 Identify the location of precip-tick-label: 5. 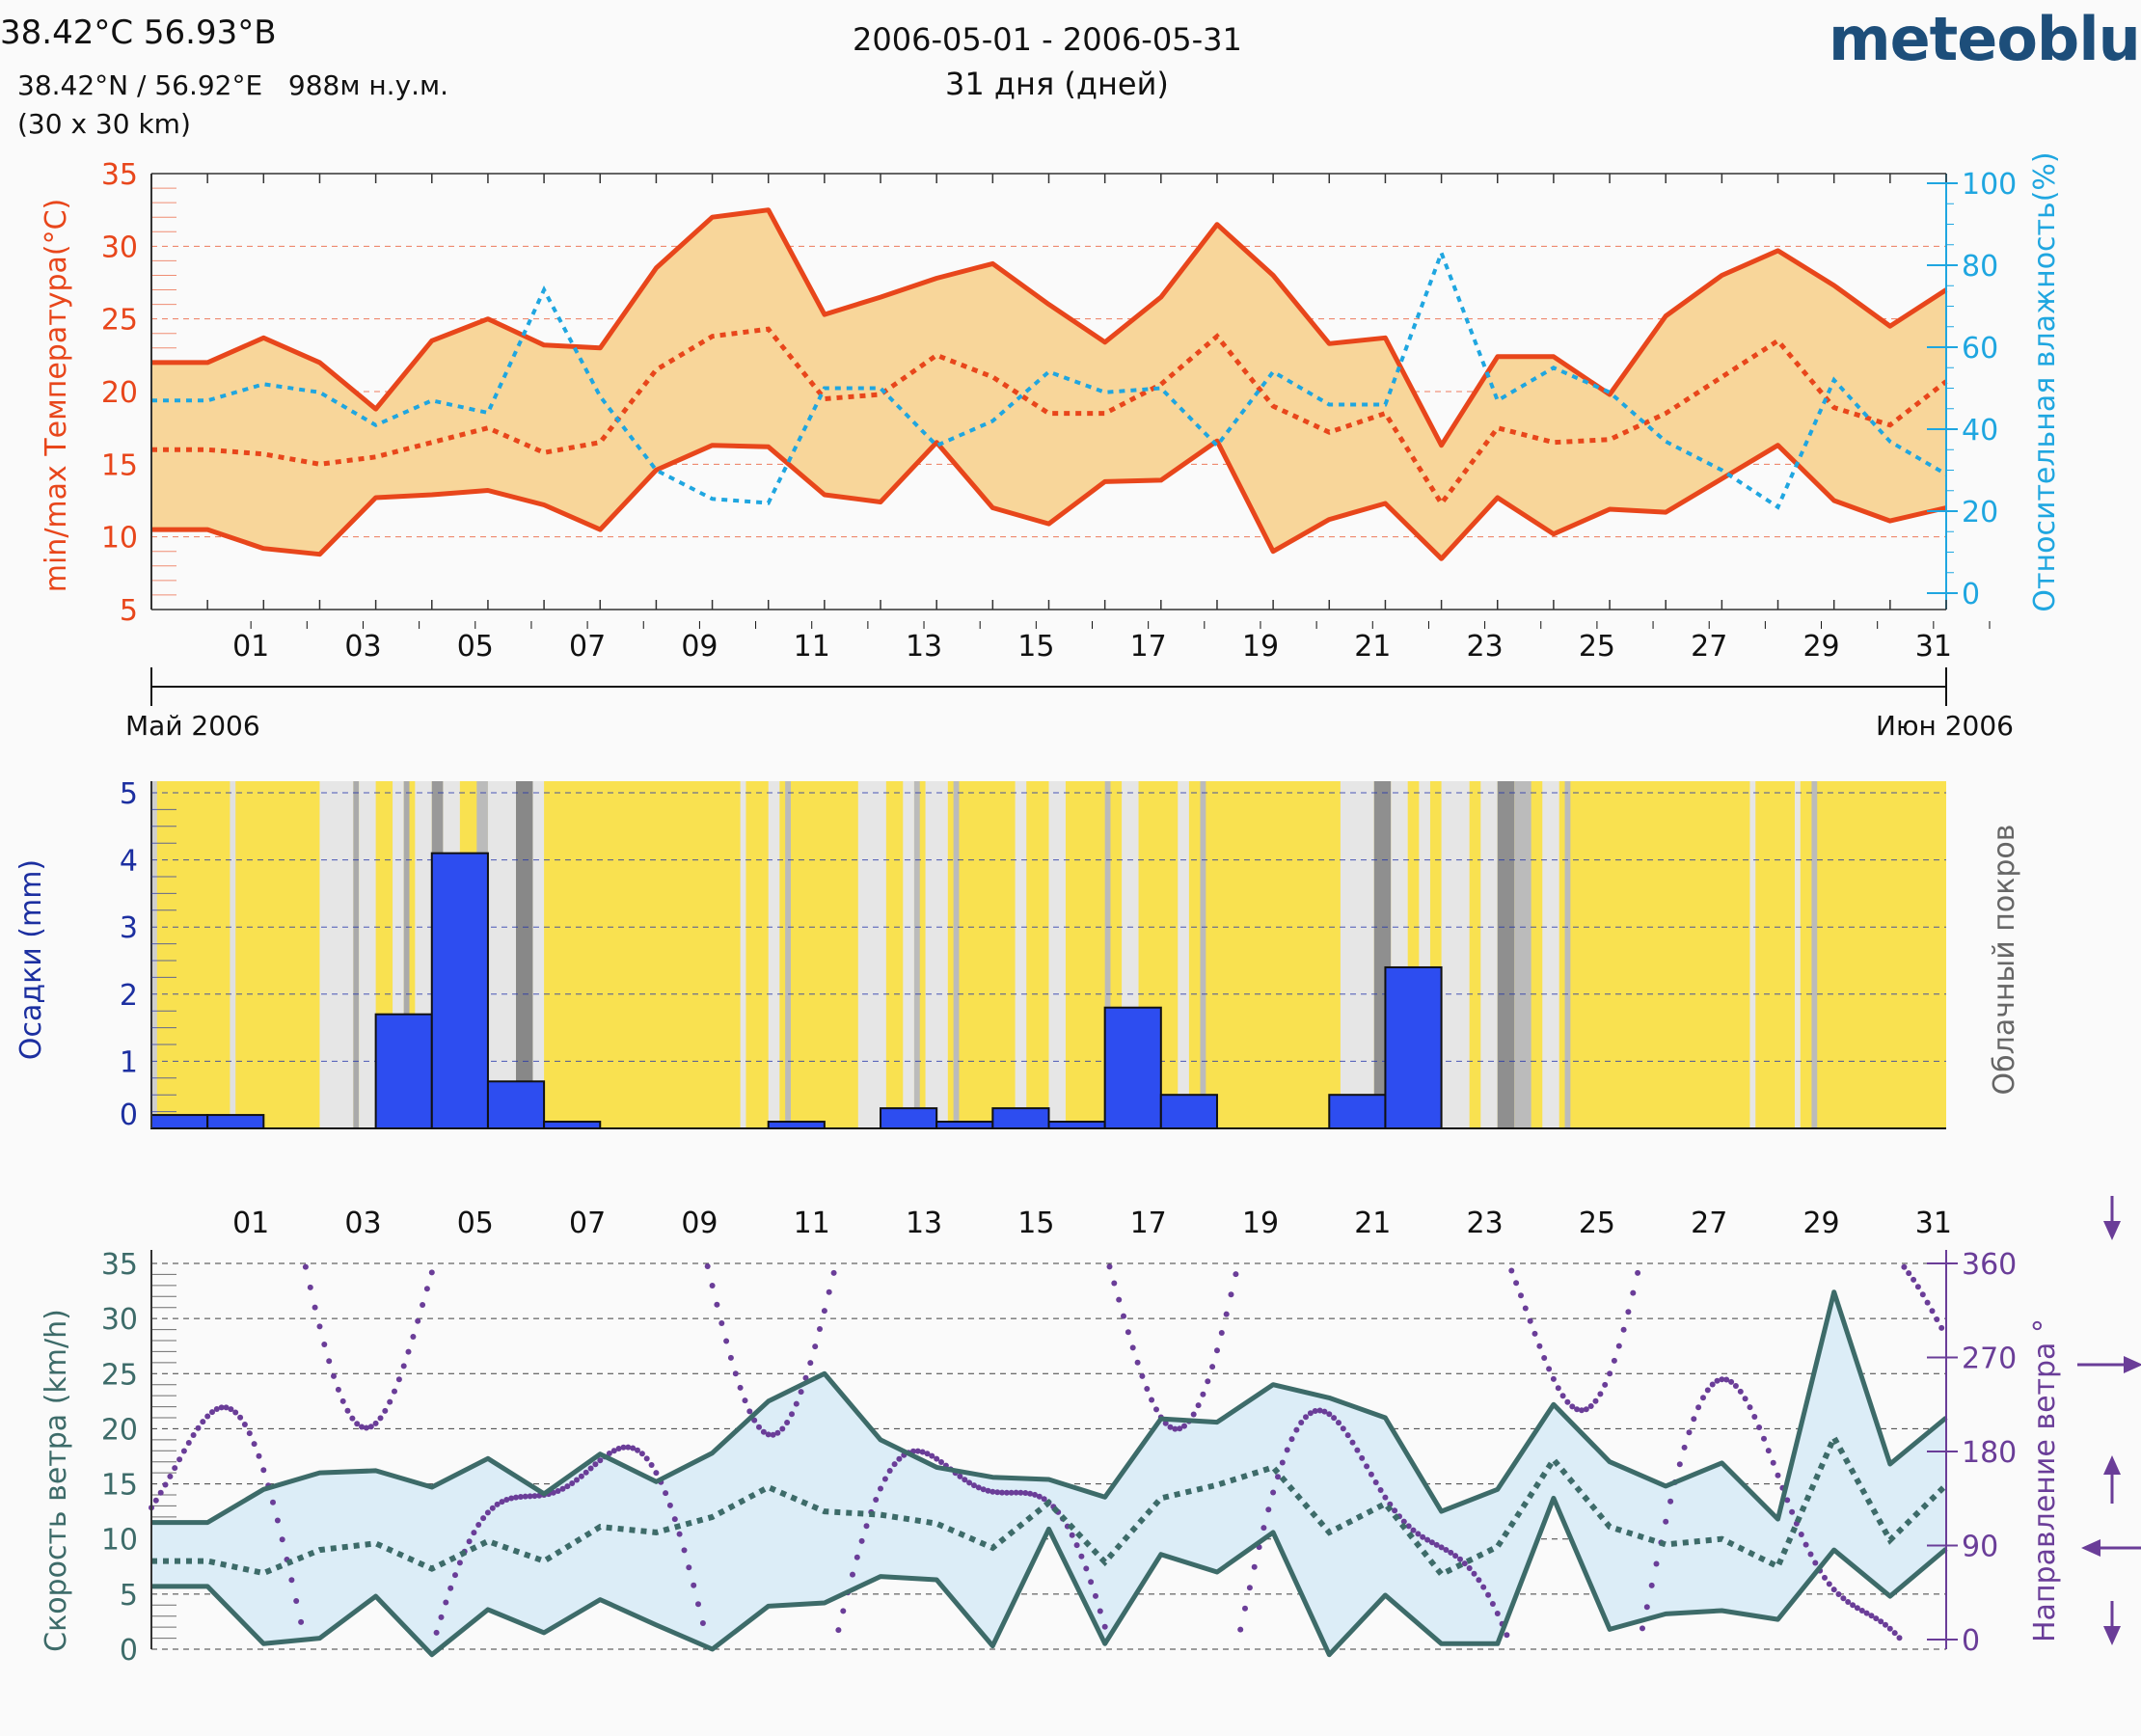
(129, 794).